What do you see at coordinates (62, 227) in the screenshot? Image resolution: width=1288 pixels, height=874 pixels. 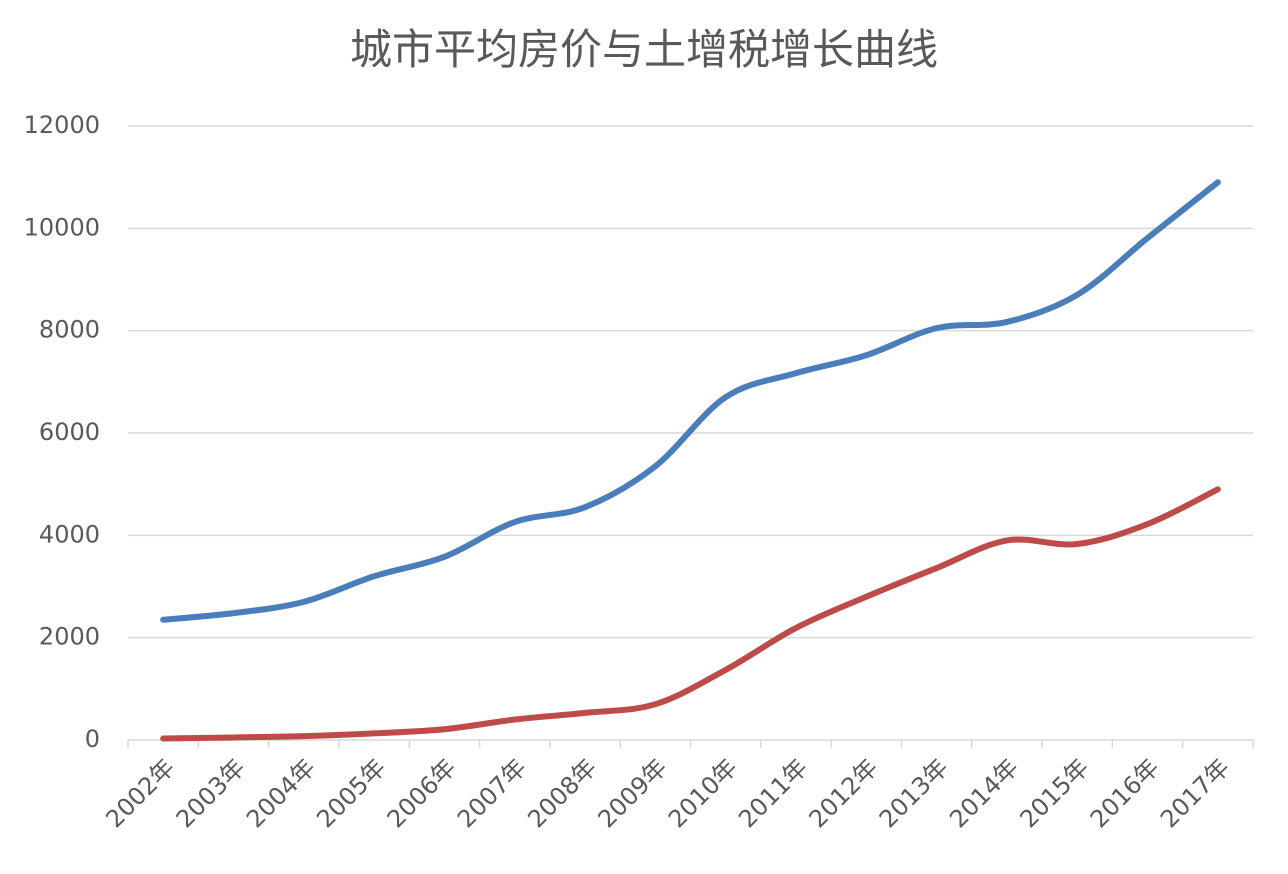 I see `y-tick-label: 10000` at bounding box center [62, 227].